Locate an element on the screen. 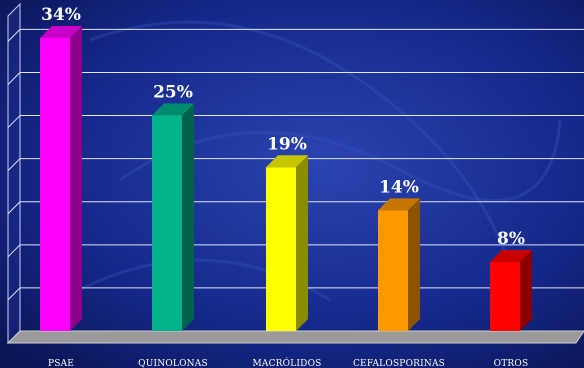  category-label: OTROS is located at coordinates (511, 363).